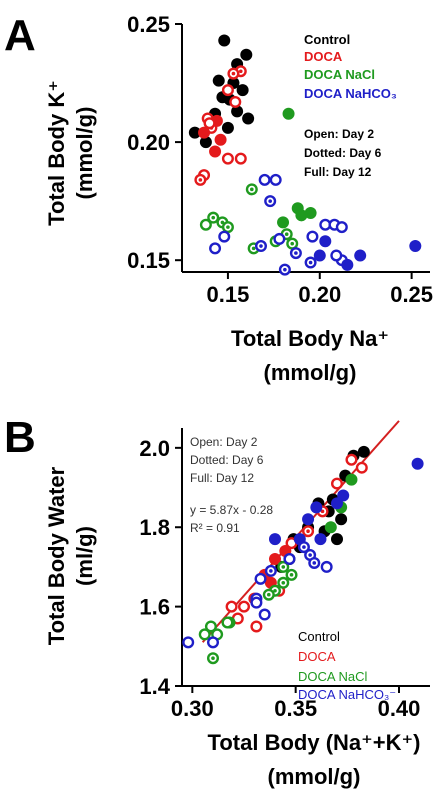 Image resolution: width=440 pixels, height=796 pixels. I want to click on panel-b-legend: Control DOCA DOCA NaCl DOCA NaHCO₃⁻, so click(347, 665).